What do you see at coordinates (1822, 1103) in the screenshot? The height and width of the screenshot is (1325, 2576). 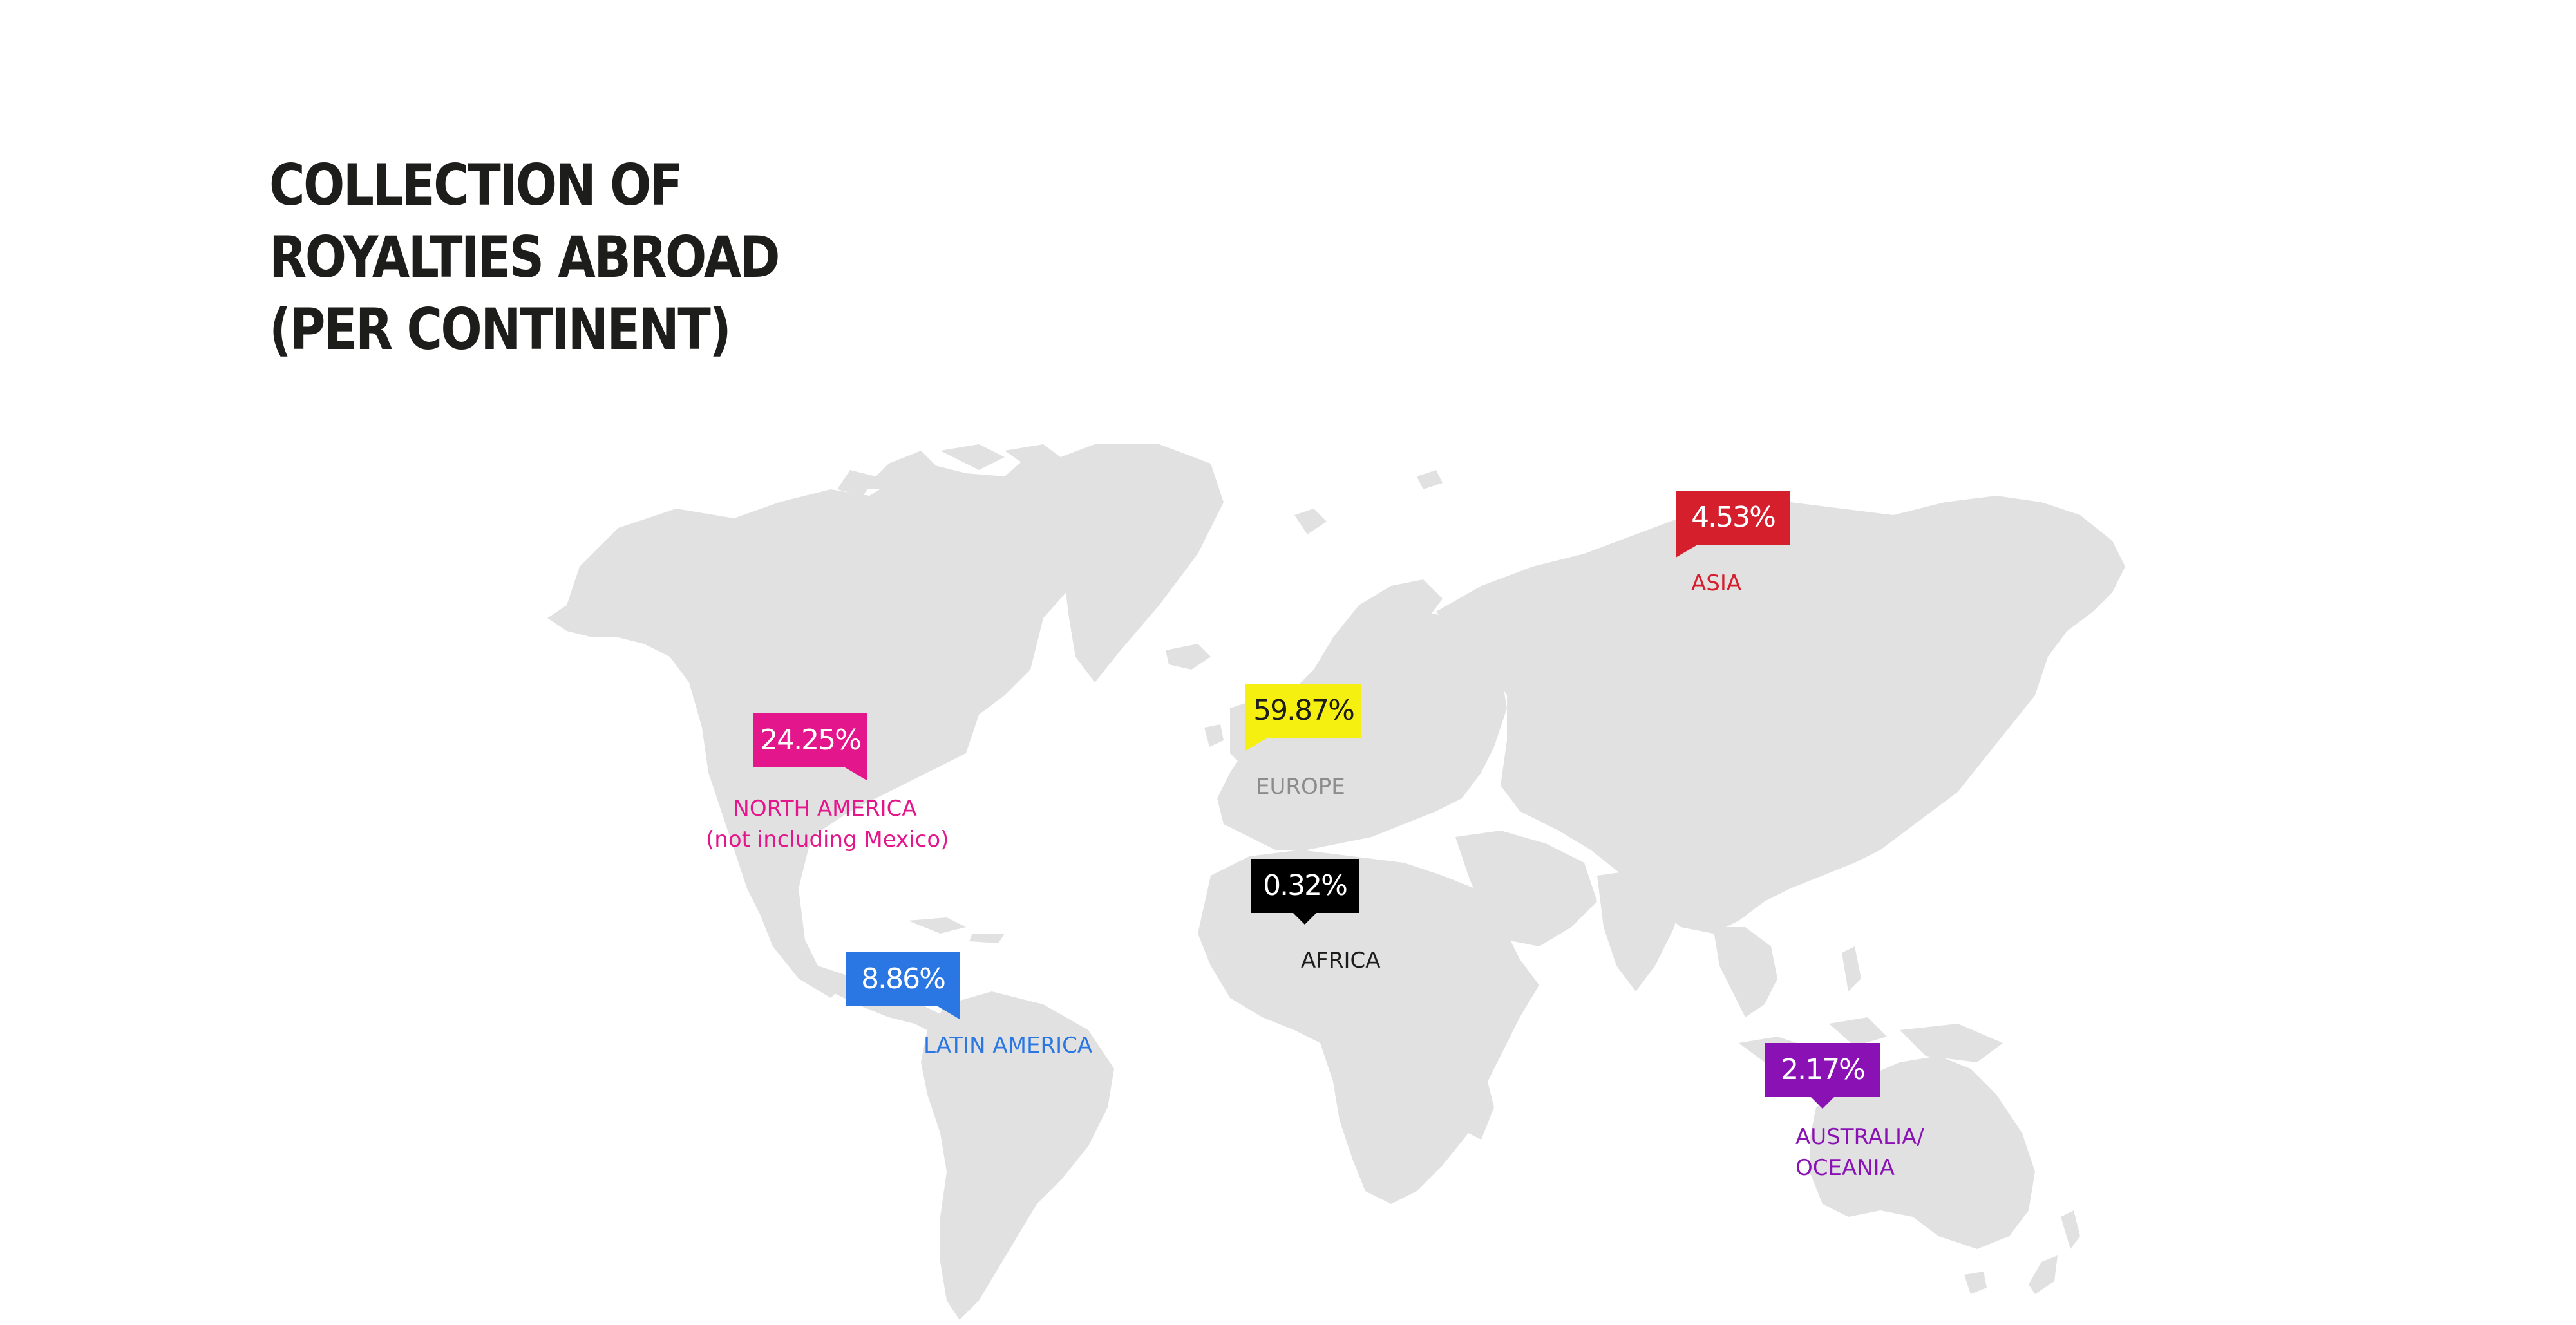 I see `oceania-badge-pointer` at bounding box center [1822, 1103].